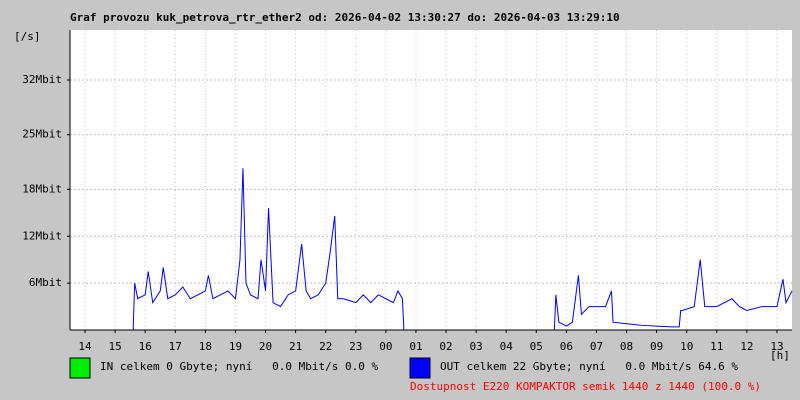  What do you see at coordinates (45, 282) in the screenshot?
I see `y-tick-label: 6Mbit` at bounding box center [45, 282].